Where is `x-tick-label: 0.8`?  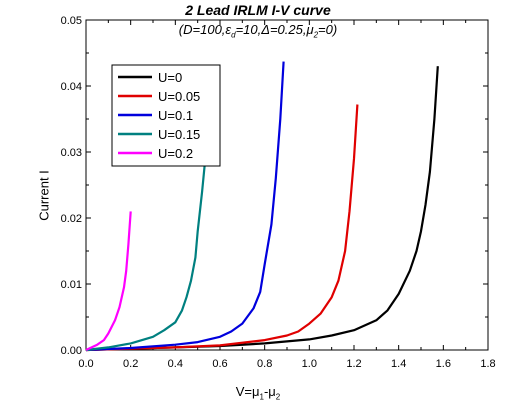
x-tick-label: 0.8 is located at coordinates (264, 364).